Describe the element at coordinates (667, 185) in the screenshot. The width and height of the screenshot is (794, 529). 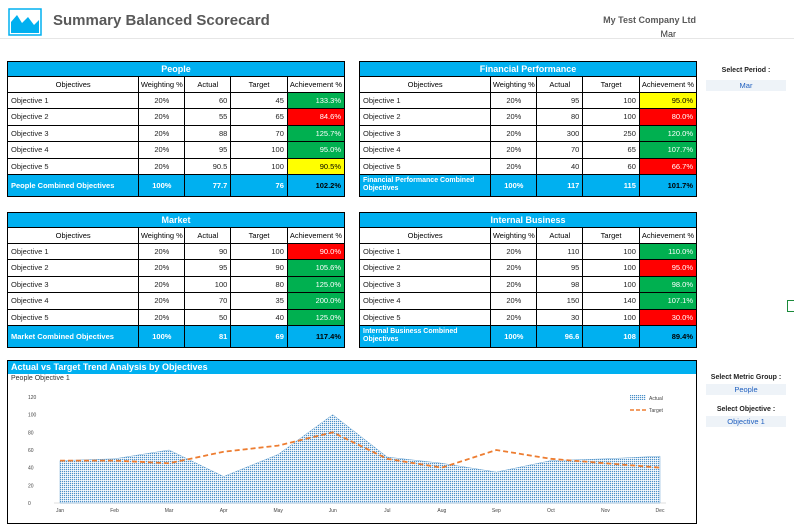
I see `achievement-cell: 101.7%` at that location.